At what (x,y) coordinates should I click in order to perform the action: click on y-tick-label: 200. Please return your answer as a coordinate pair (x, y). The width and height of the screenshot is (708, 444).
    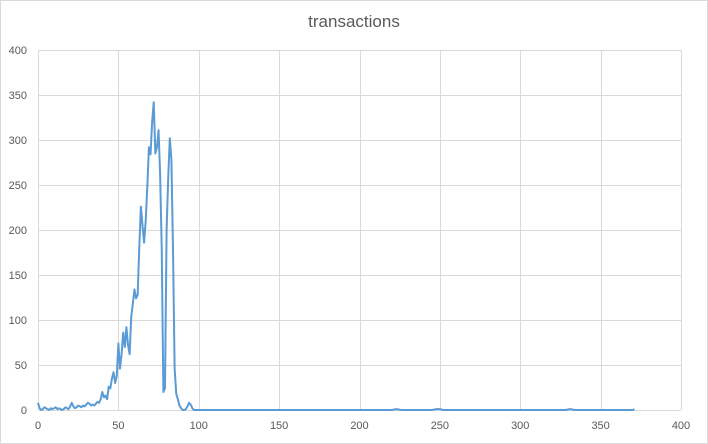
    Looking at the image, I should click on (18, 231).